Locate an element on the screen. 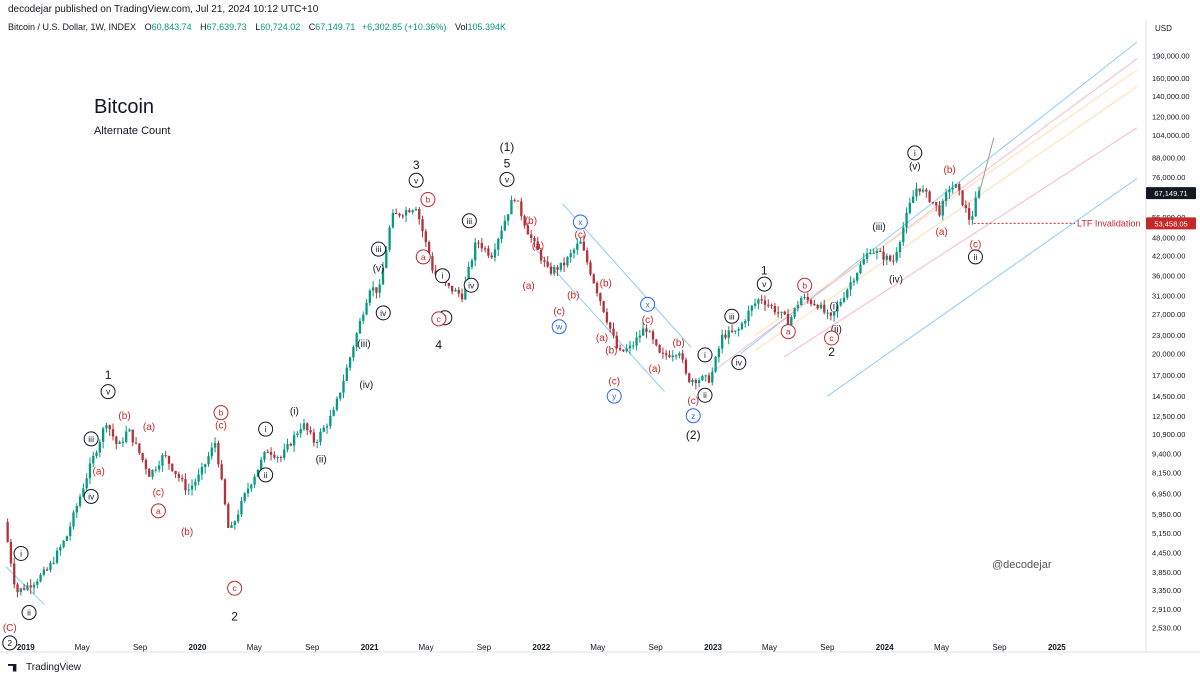 This screenshot has height=680, width=1200. chart-title: Bitcoin is located at coordinates (124, 107).